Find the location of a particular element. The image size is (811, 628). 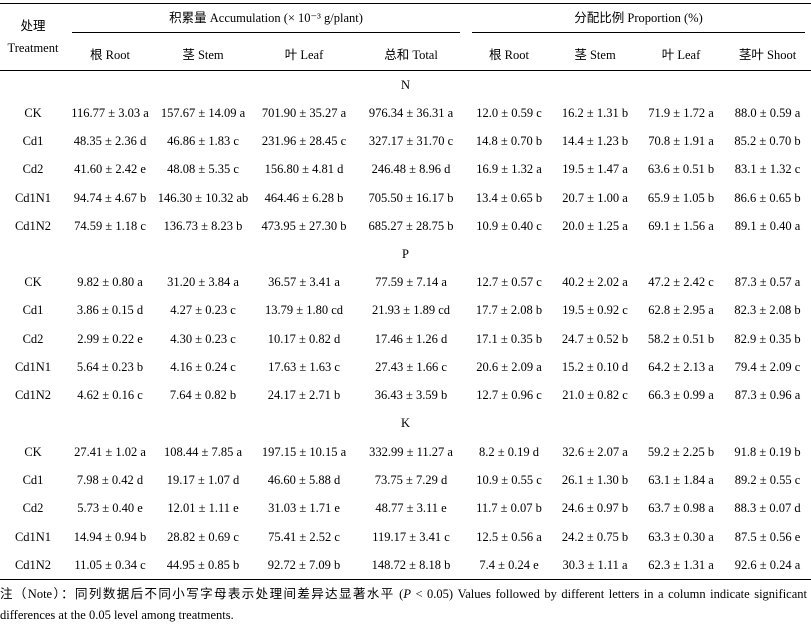

value-cell: 2.99 ± 0.22 e is located at coordinates (110, 338).